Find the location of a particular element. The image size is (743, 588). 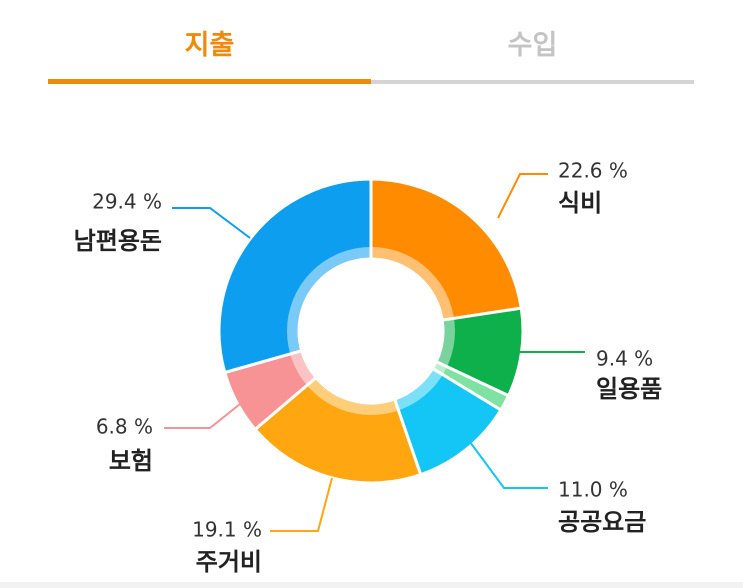

category-label: 보험 is located at coordinates (131, 461).